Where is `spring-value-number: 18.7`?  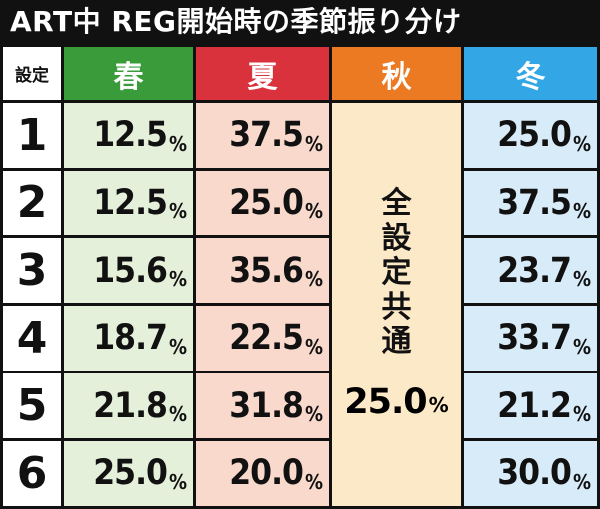 spring-value-number: 18.7 is located at coordinates (130, 338).